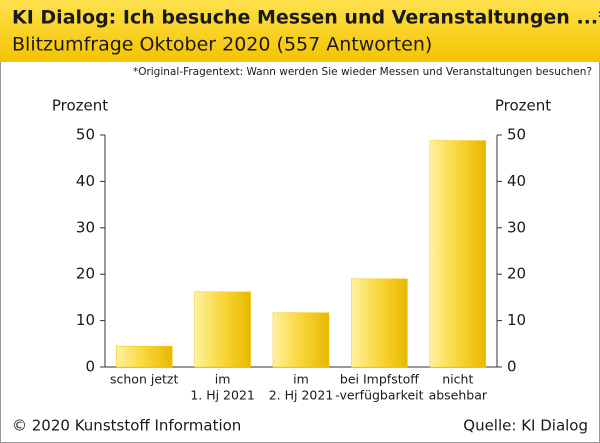  I want to click on x-tick-label: nicht, so click(457, 379).